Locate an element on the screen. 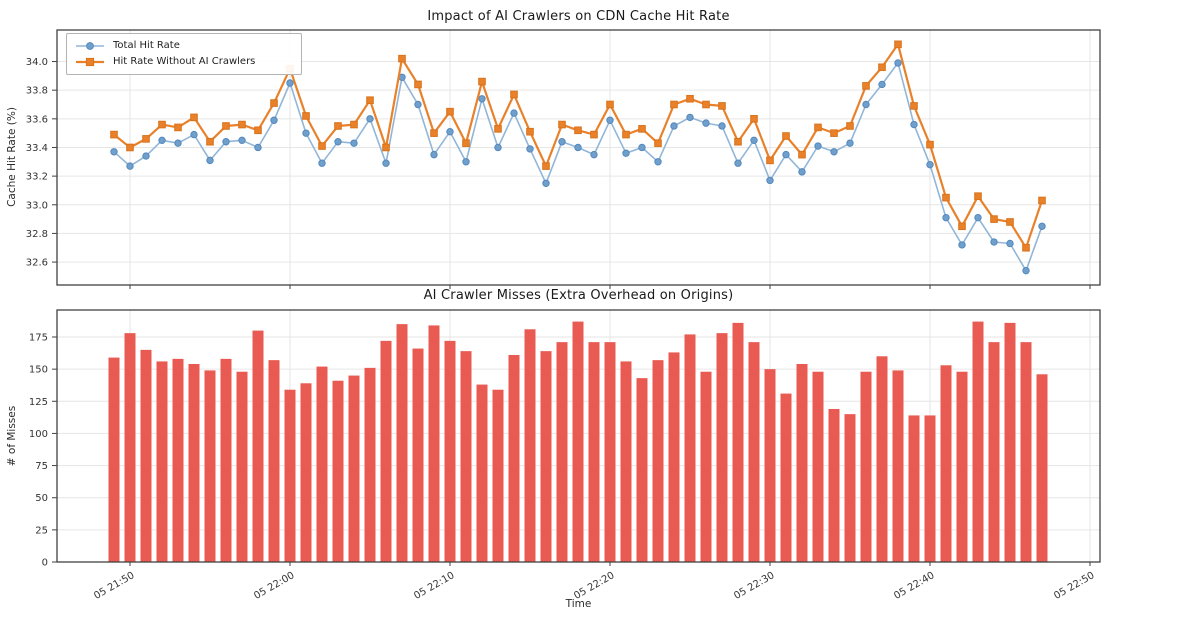  orange-line-square-marker-icon is located at coordinates (90, 61).